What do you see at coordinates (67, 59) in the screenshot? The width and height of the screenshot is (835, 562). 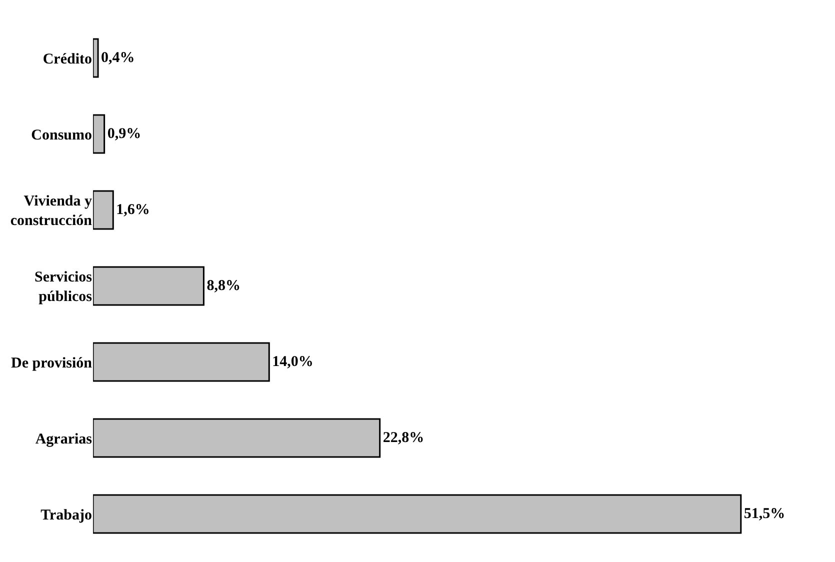 I see `y-tick-label: Crédito` at bounding box center [67, 59].